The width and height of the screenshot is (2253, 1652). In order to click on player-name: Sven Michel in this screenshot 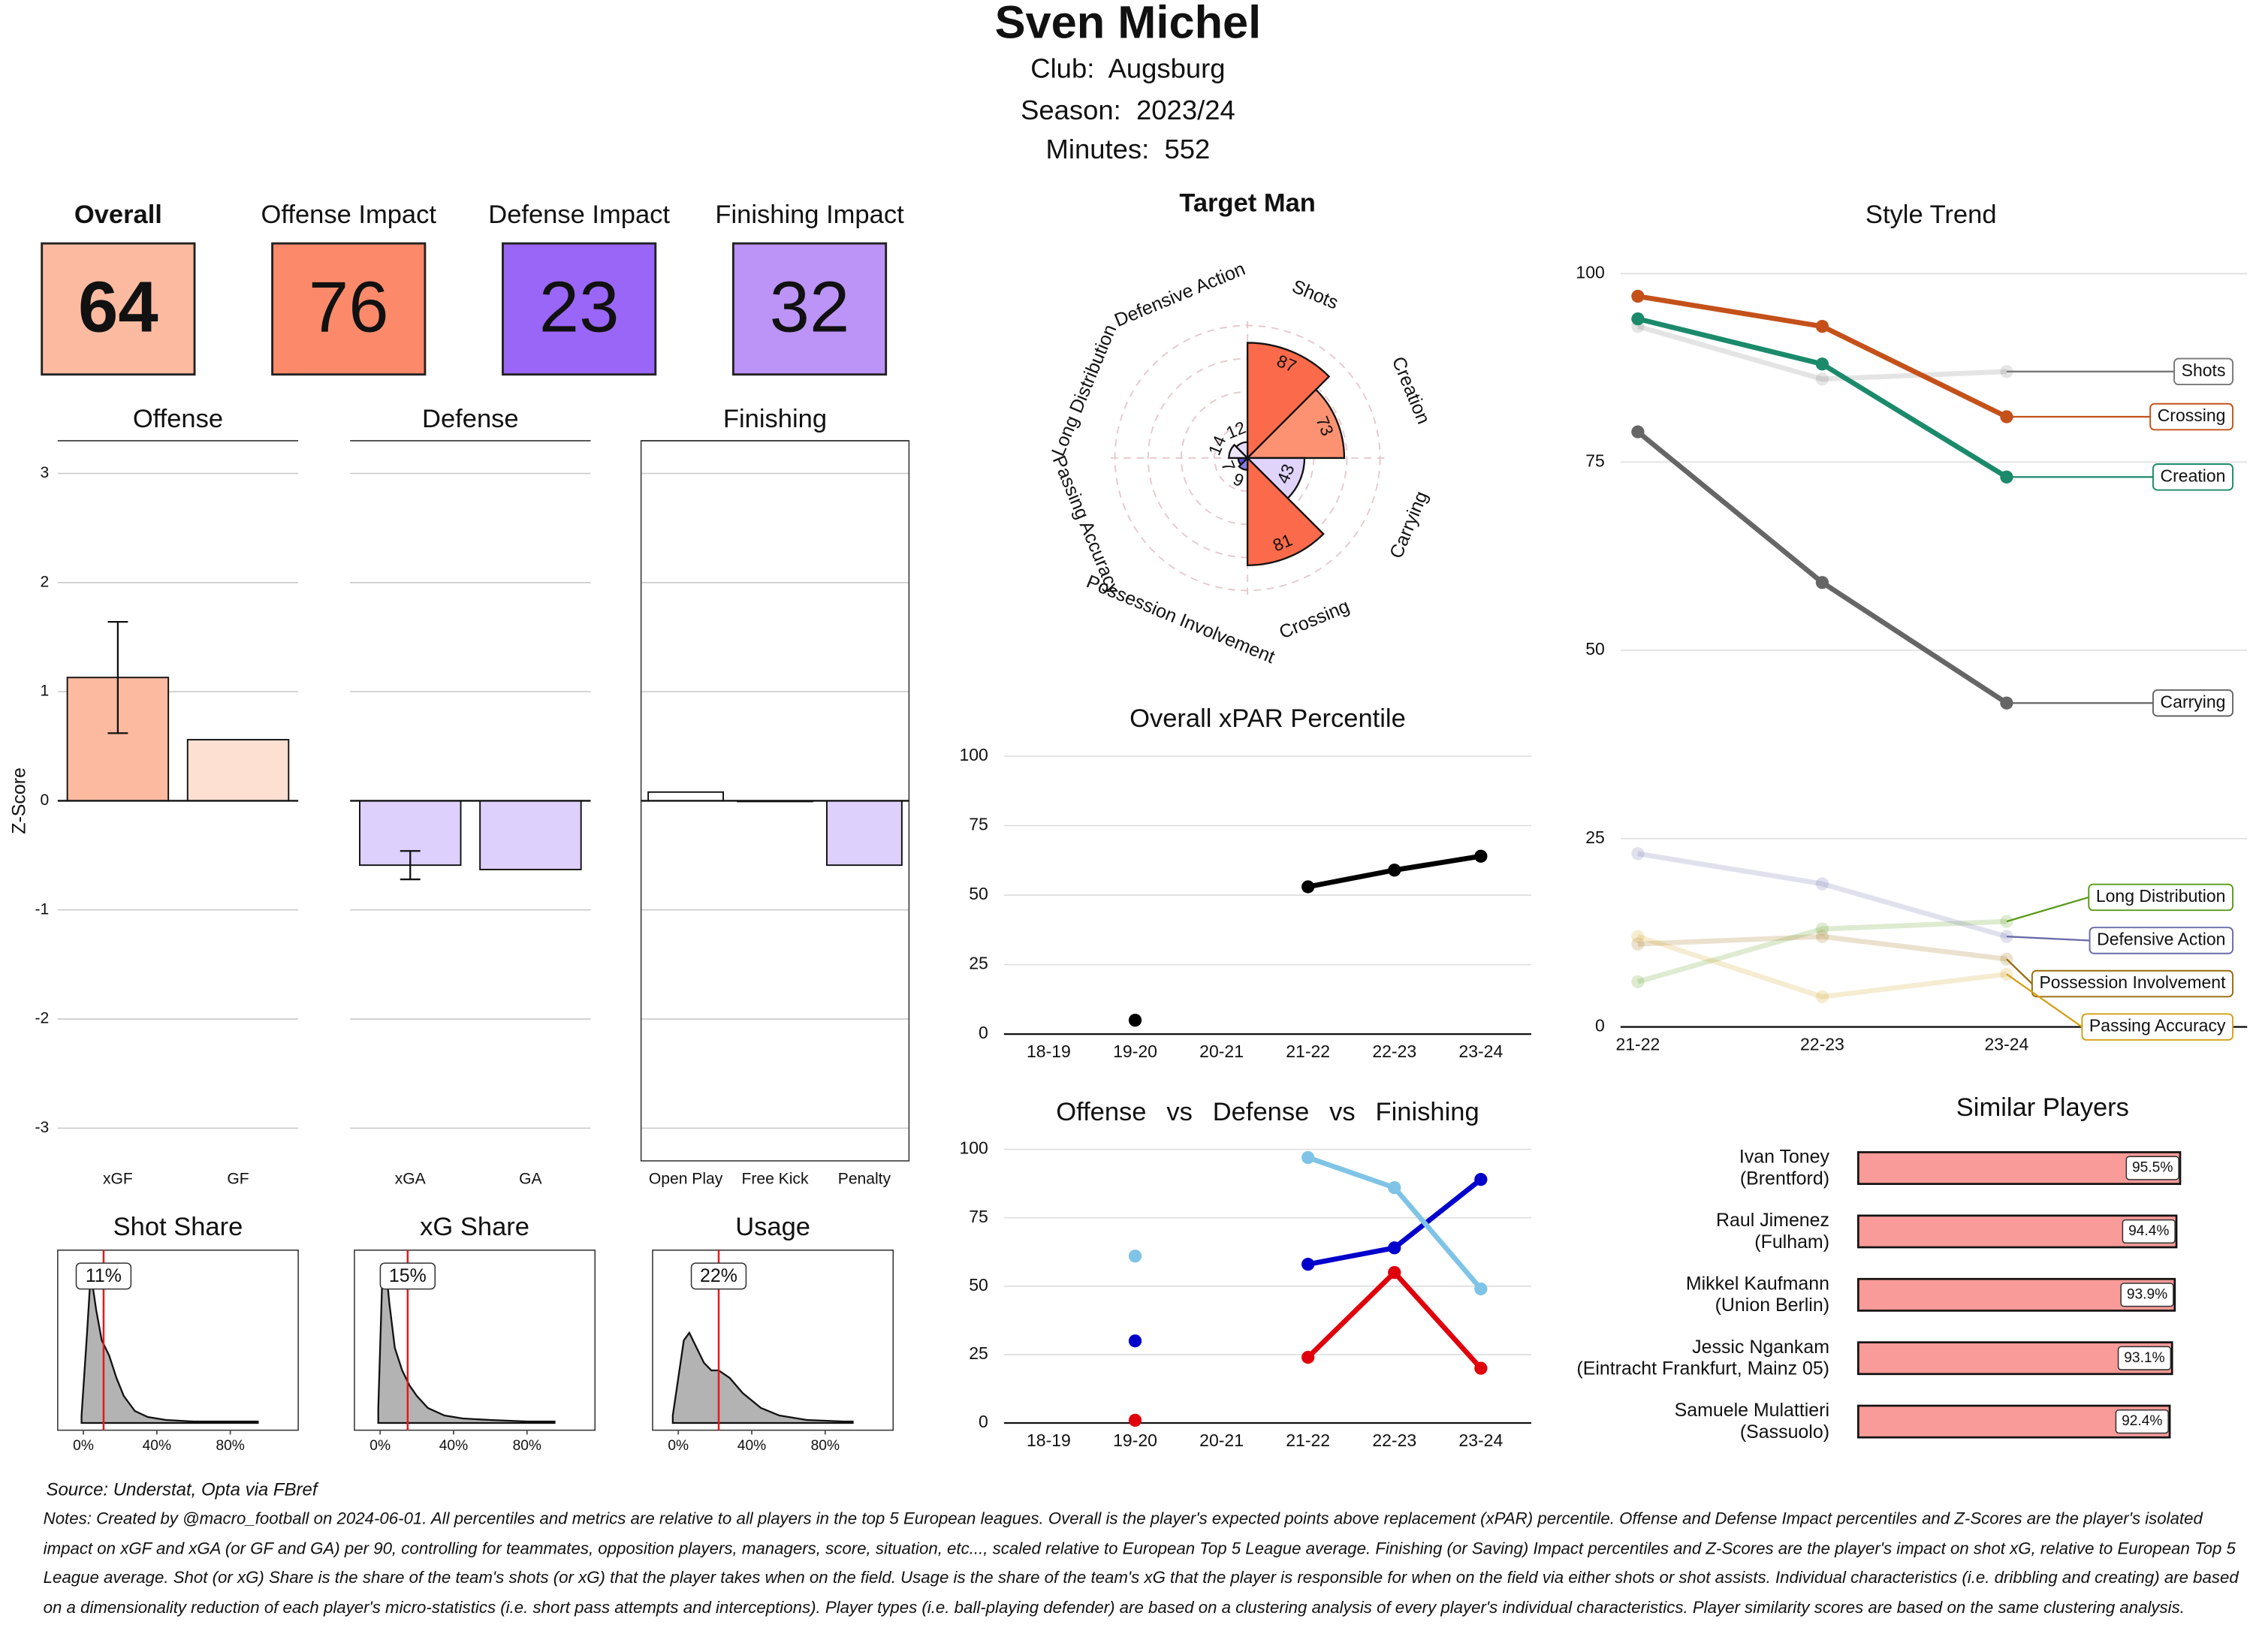, I will do `click(1128, 24)`.